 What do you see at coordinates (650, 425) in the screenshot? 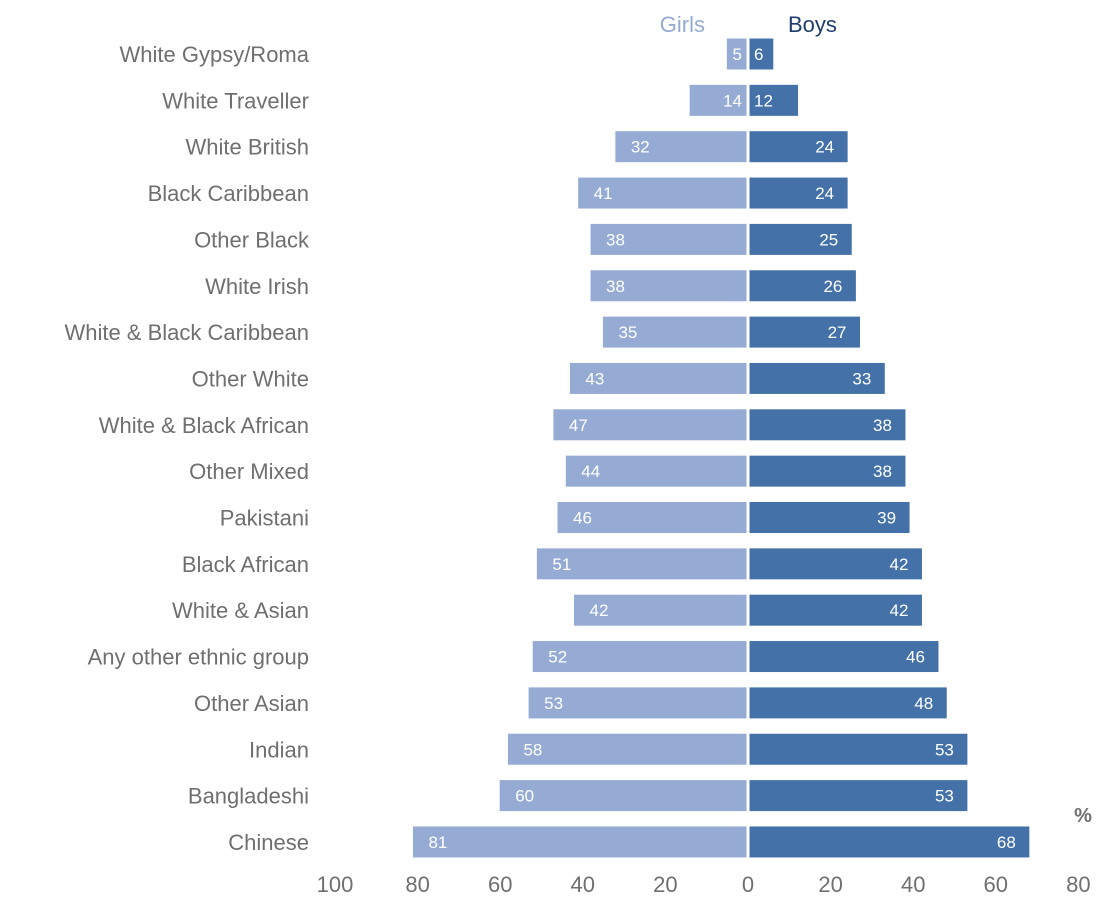
I see `bar-girls-white-black-african` at bounding box center [650, 425].